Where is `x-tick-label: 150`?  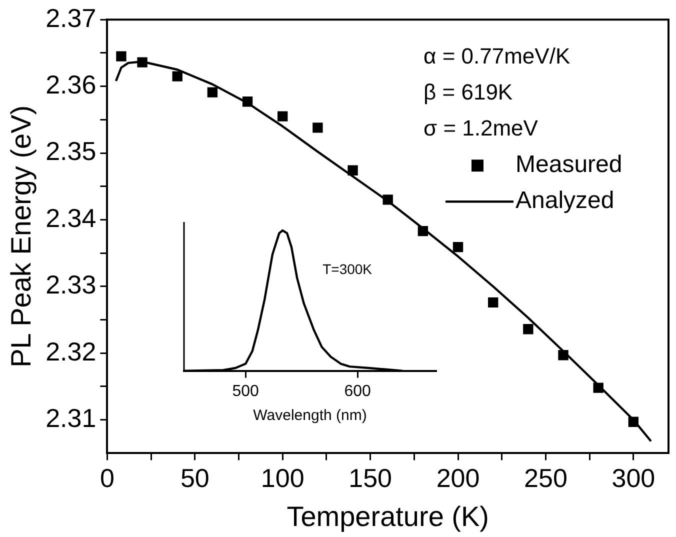 x-tick-label: 150 is located at coordinates (370, 477).